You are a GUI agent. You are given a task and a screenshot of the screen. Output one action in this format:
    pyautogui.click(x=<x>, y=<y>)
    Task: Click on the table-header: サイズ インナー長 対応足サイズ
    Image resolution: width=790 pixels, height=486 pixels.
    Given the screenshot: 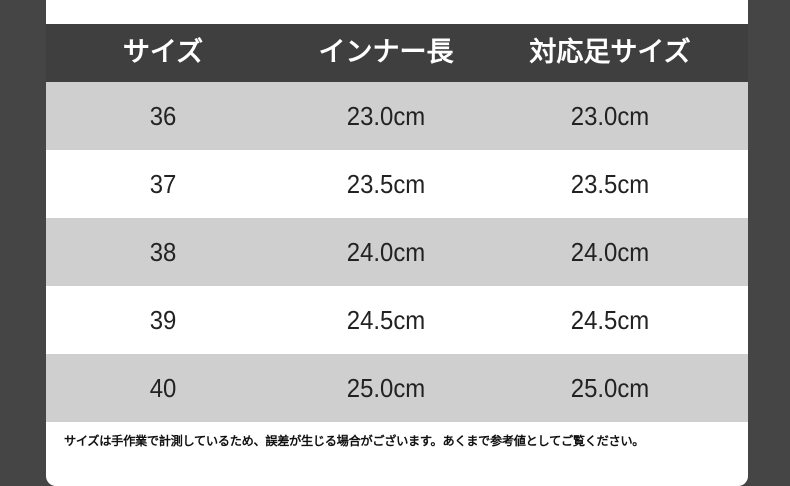 What is the action you would take?
    pyautogui.click(x=397, y=53)
    